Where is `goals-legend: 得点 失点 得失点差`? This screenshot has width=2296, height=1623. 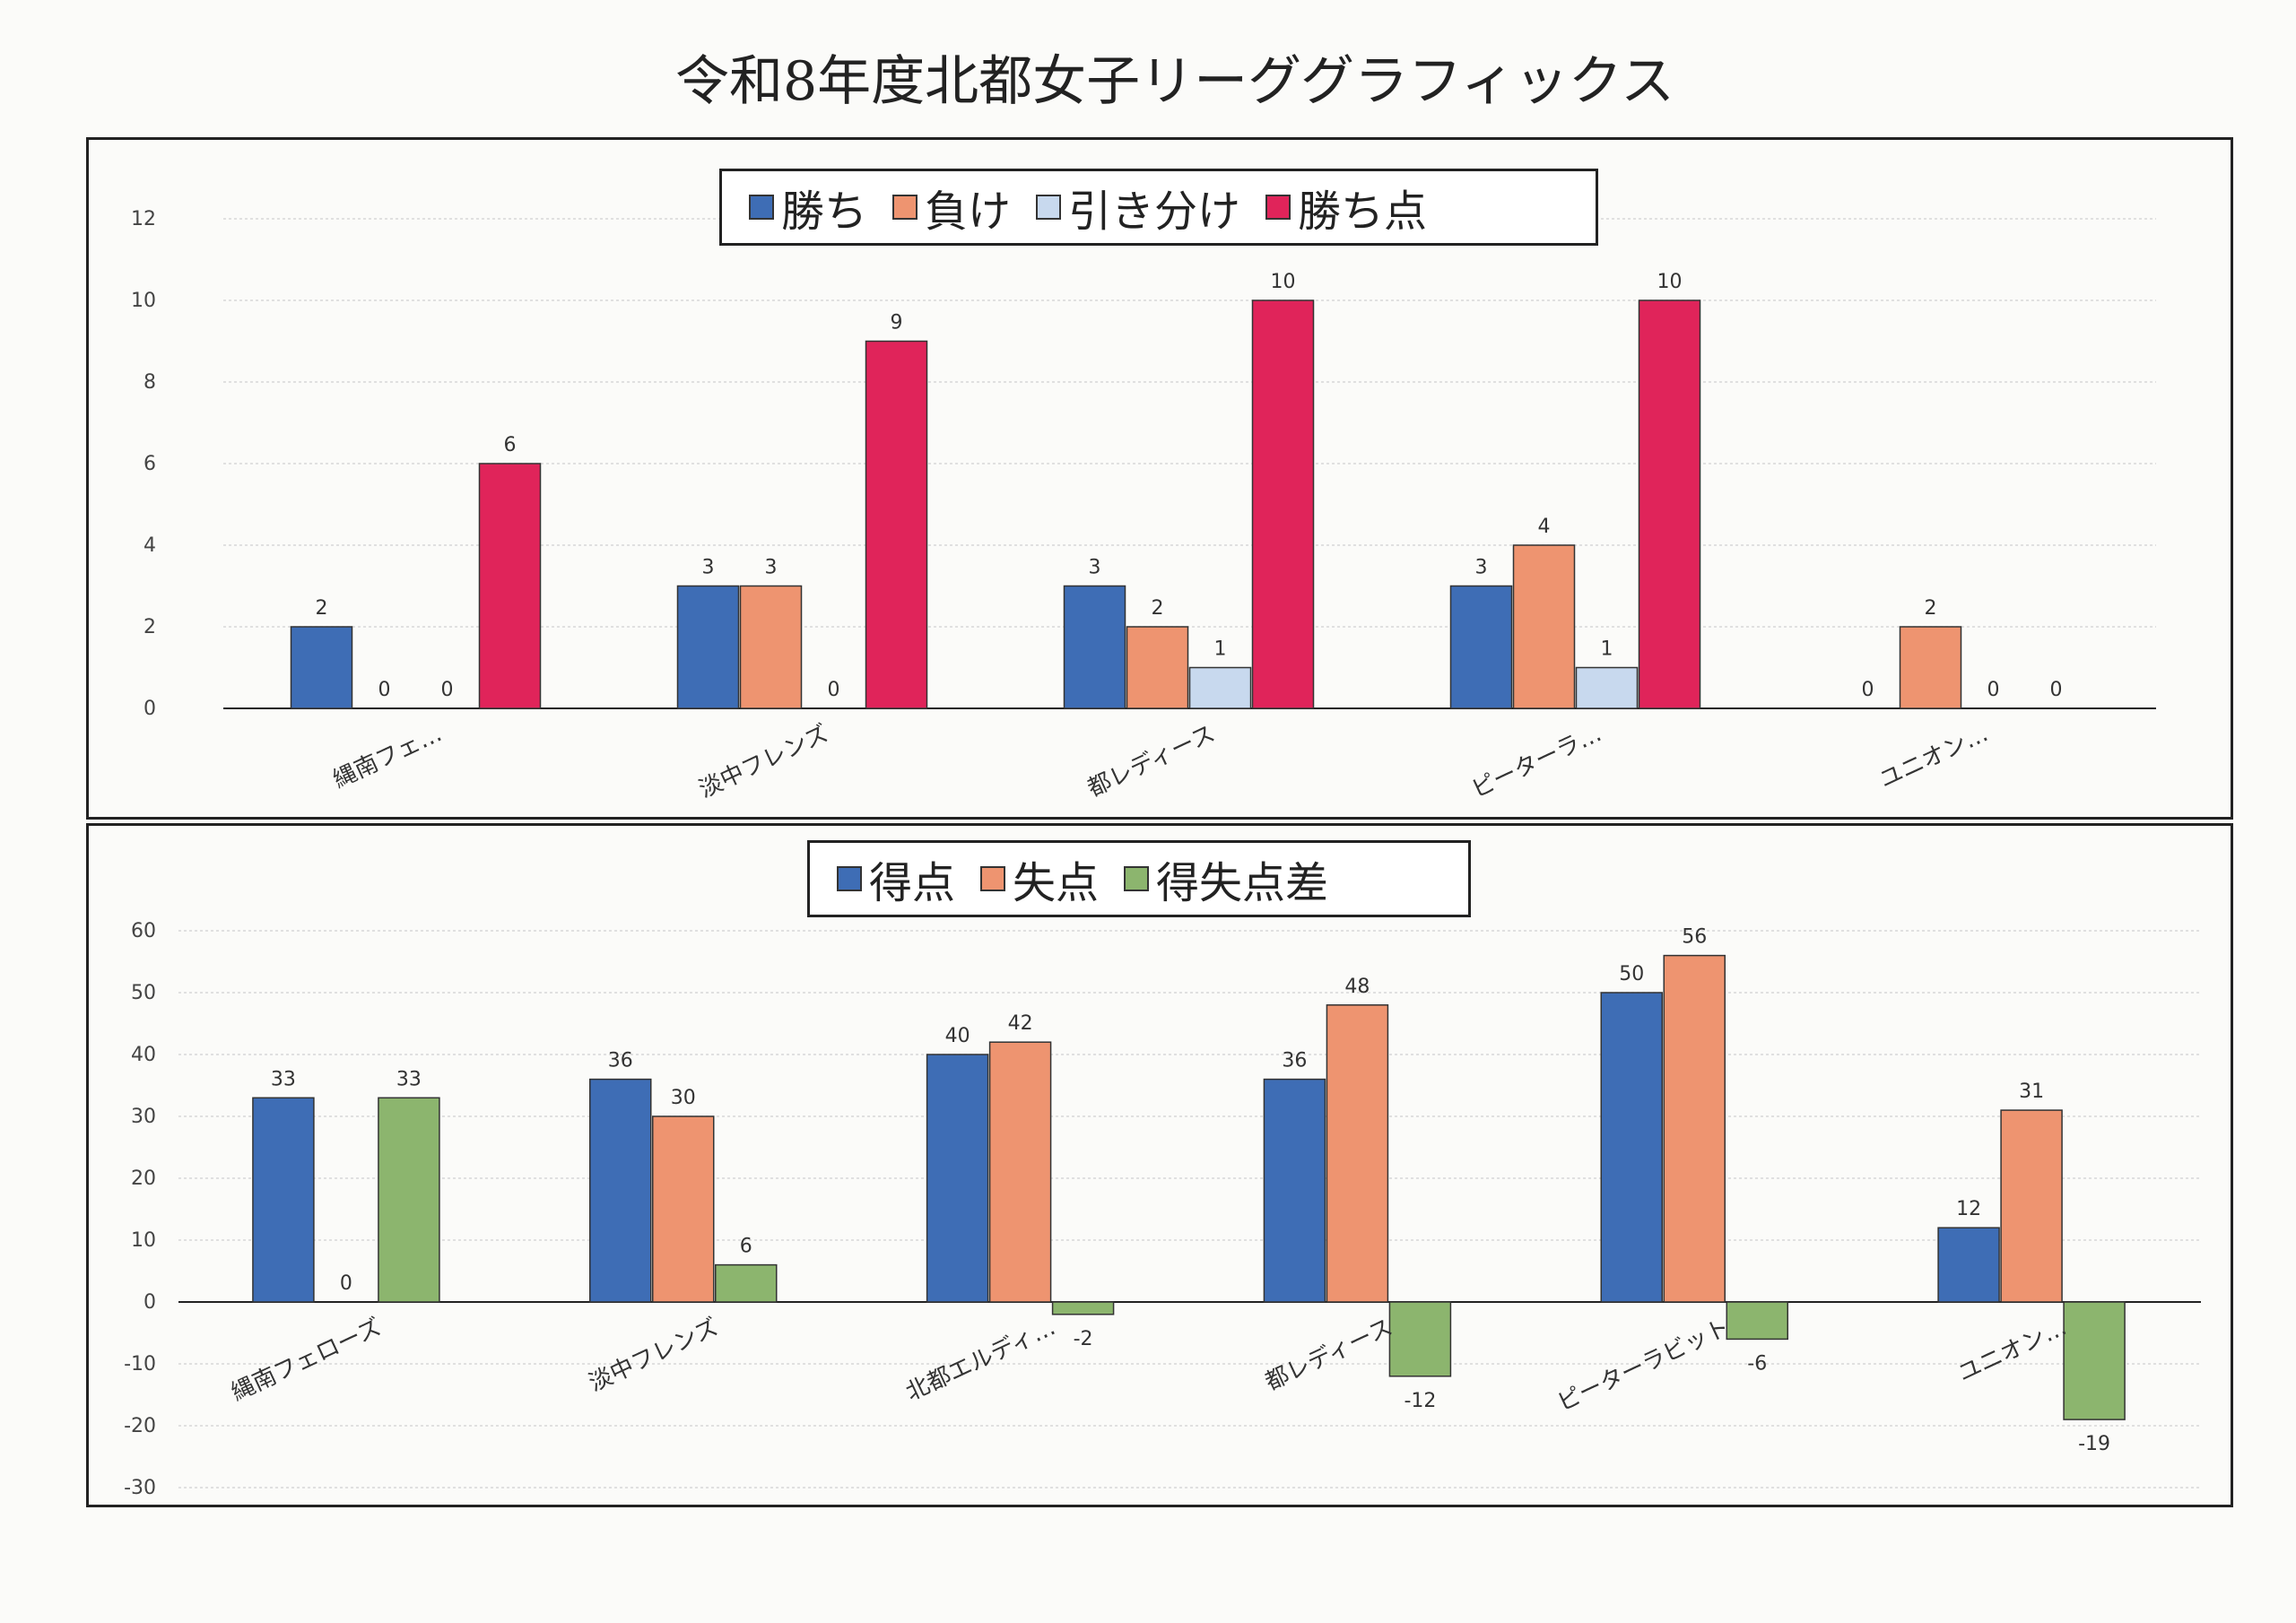
goals-legend: 得点 失点 得失点差 is located at coordinates (1139, 878).